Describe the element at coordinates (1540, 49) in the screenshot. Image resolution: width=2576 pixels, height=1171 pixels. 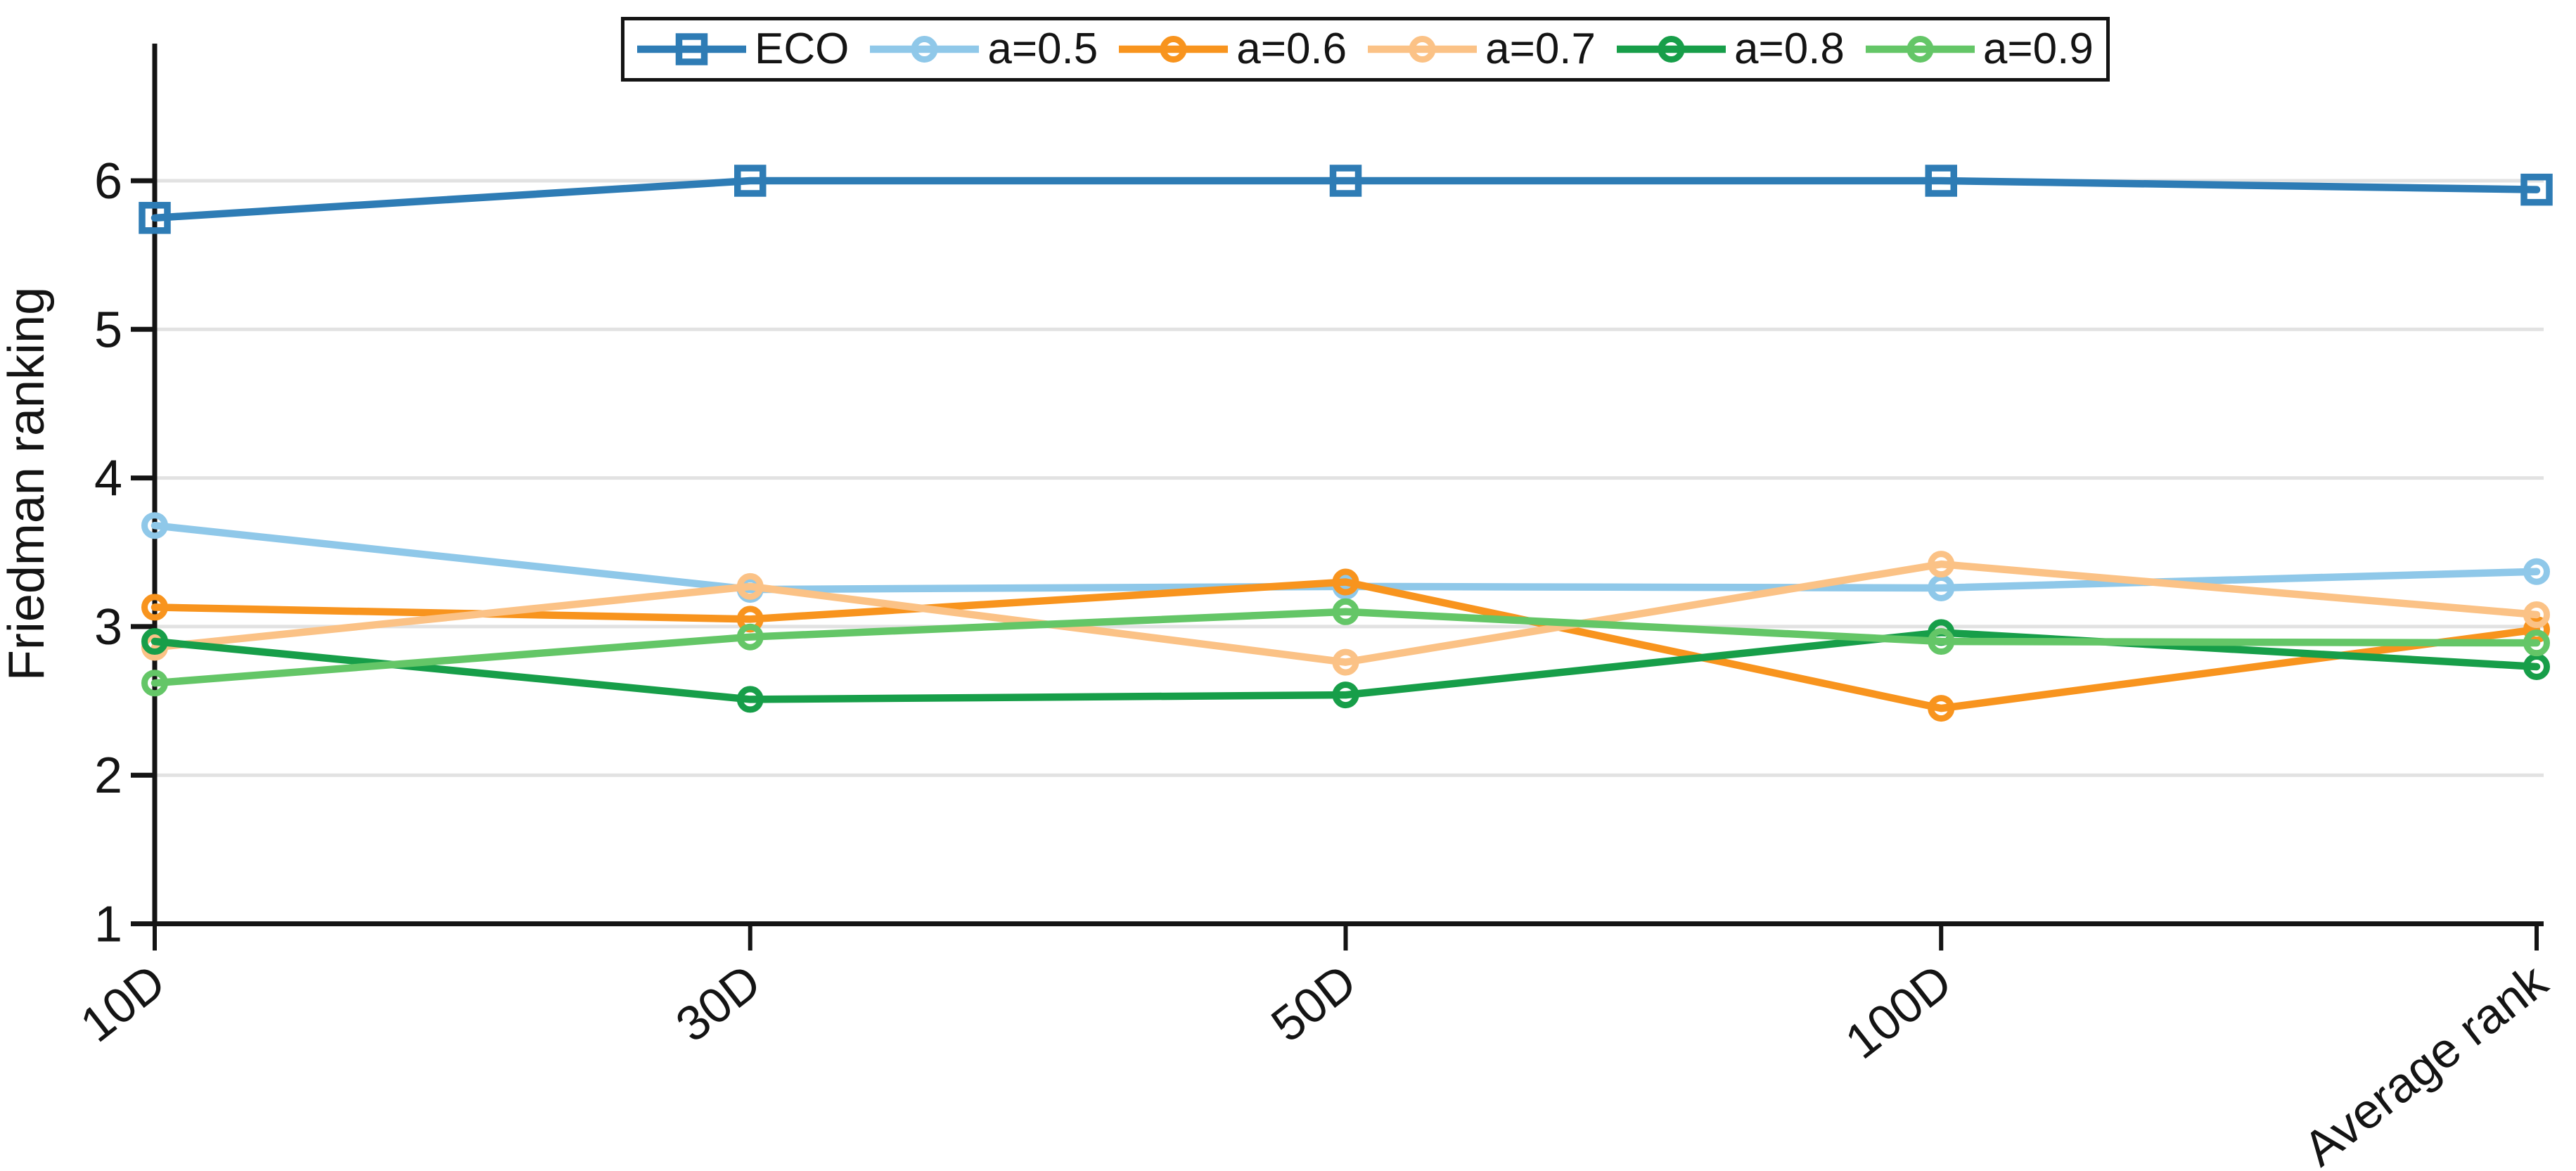
I see `legend-item-label: a=0.7` at that location.